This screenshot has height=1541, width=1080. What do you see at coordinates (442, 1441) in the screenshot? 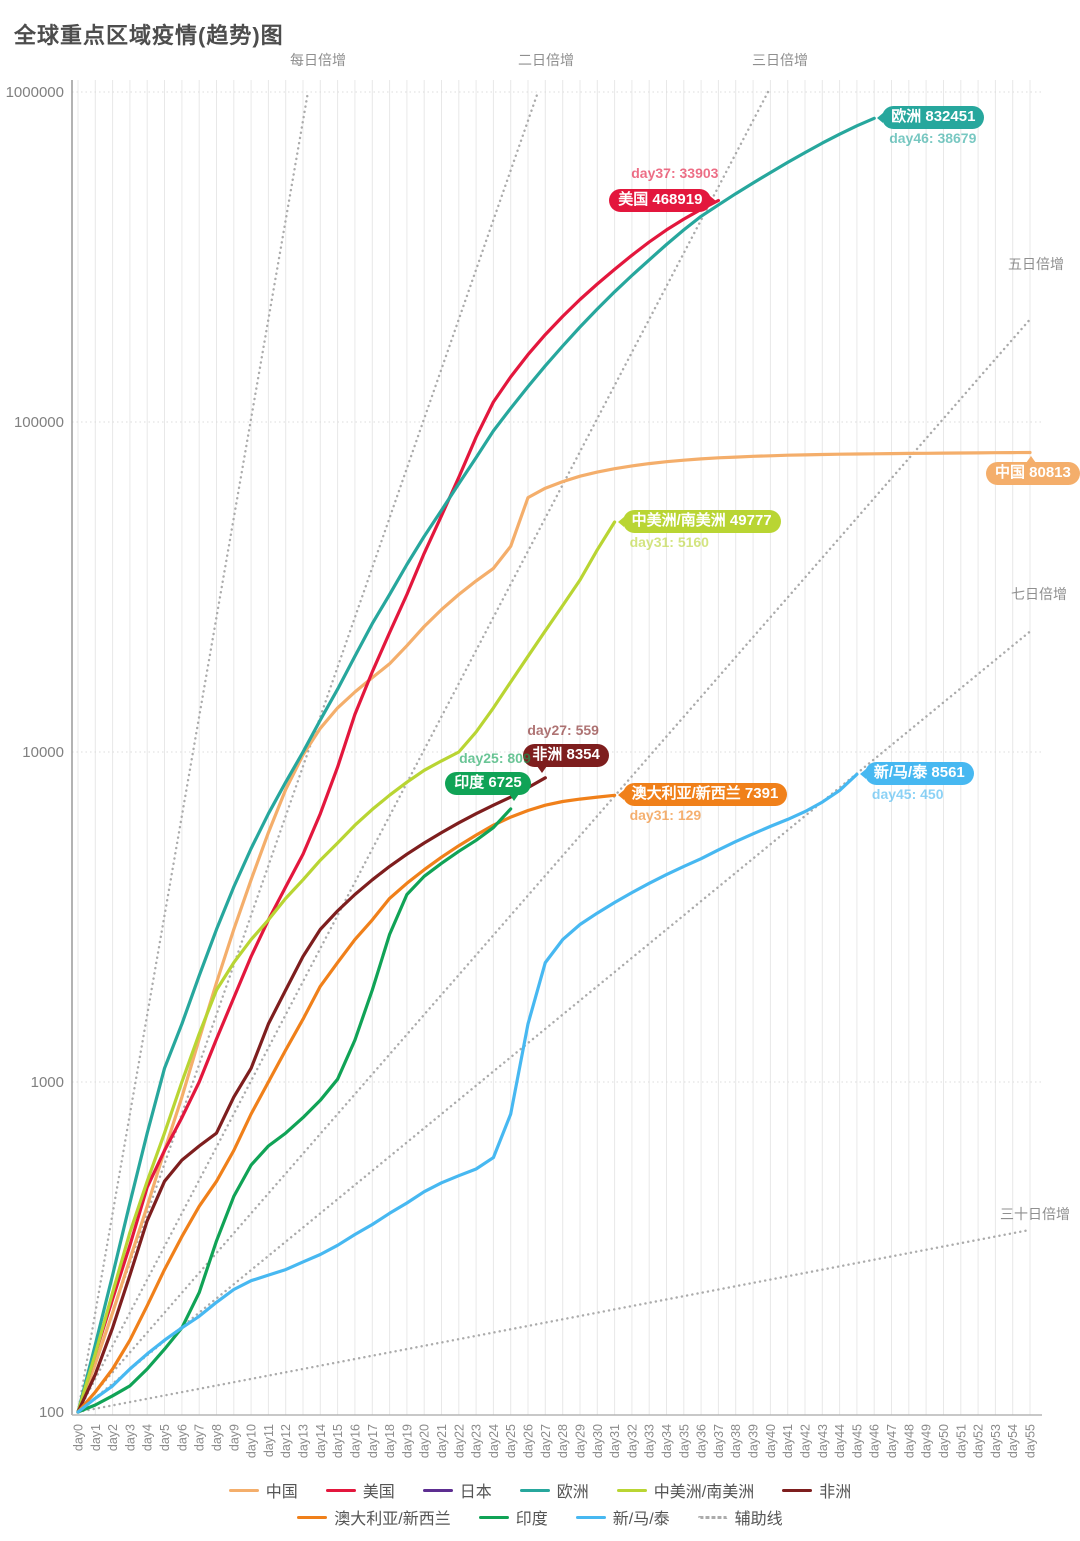
I see `svg-text: day21` at bounding box center [442, 1441].